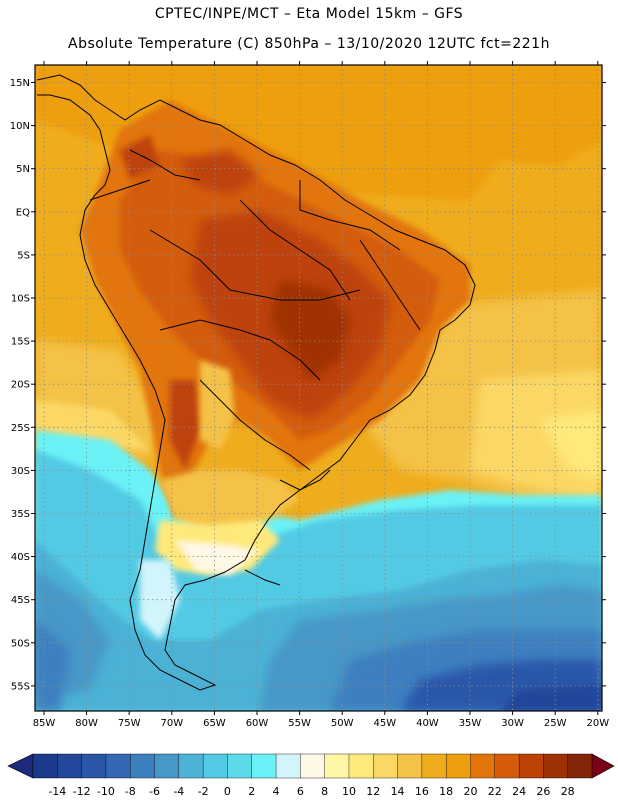 This screenshot has height=800, width=618. Describe the element at coordinates (568, 791) in the screenshot. I see `colorbar-label: 28` at that location.